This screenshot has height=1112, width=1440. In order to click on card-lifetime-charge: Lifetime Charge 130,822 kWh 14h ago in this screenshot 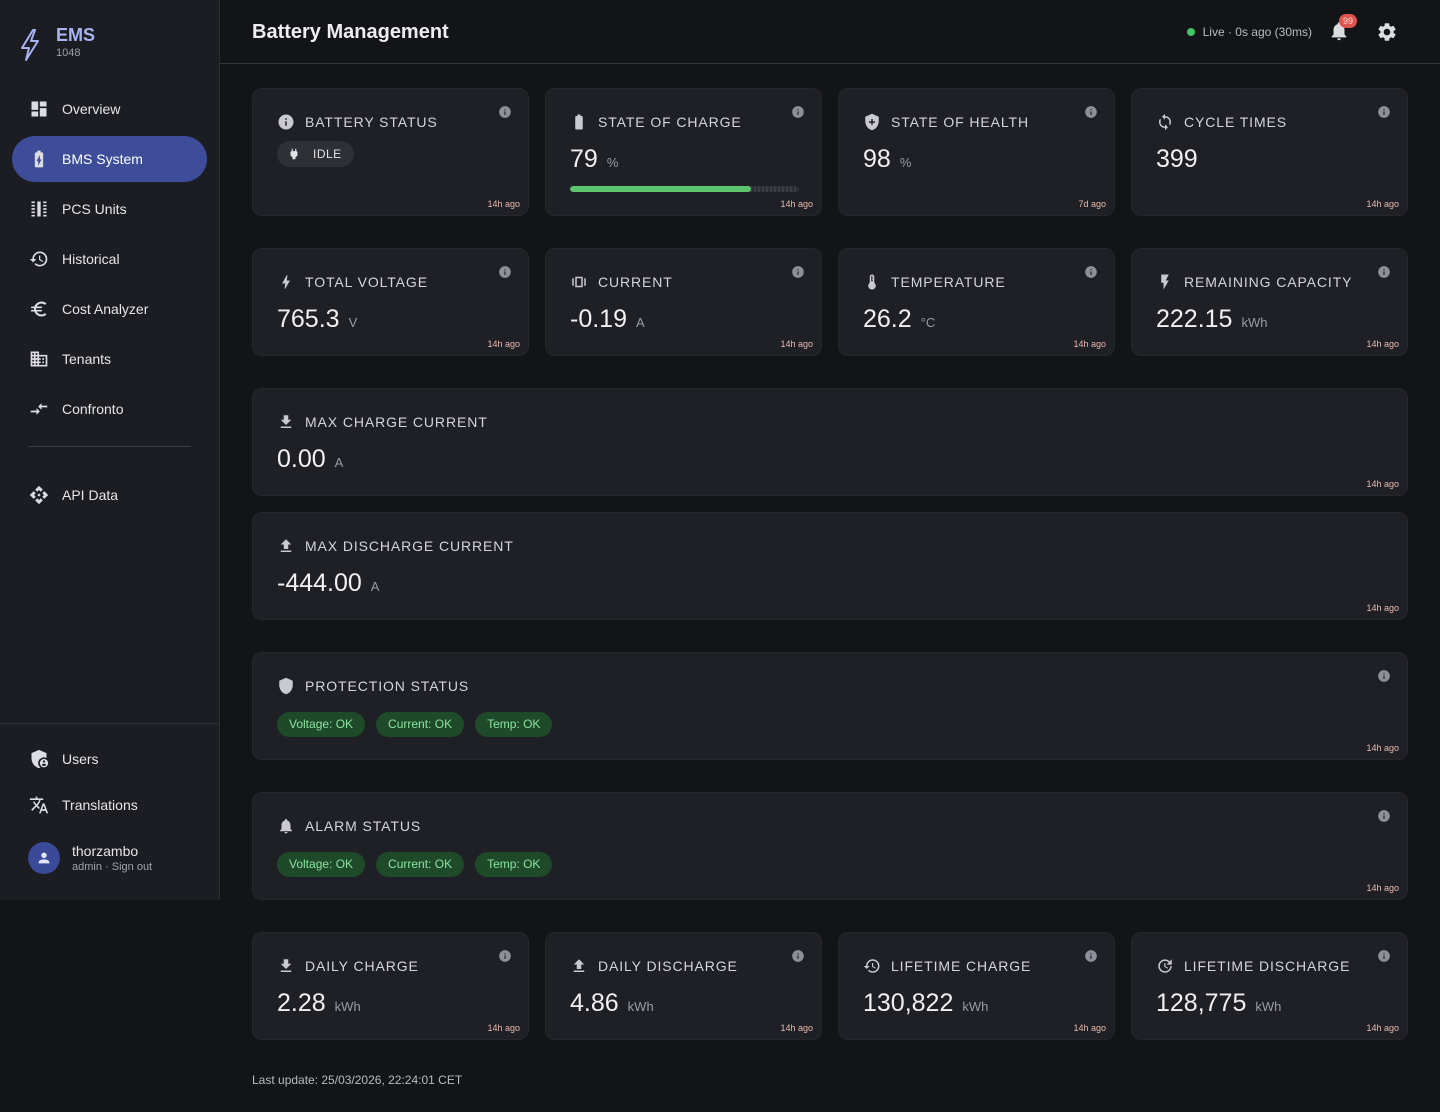, I will do `click(976, 986)`.